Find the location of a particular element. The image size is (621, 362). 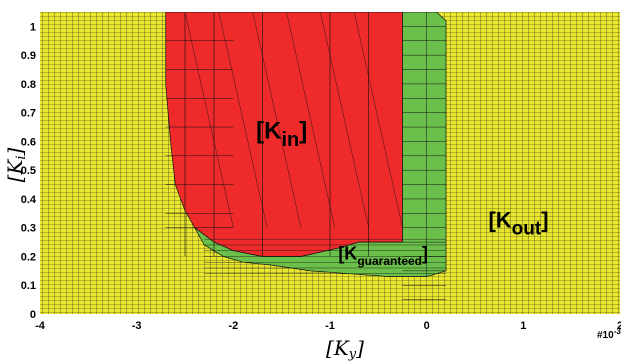

y-tick-label: 0.5 is located at coordinates (28, 171).